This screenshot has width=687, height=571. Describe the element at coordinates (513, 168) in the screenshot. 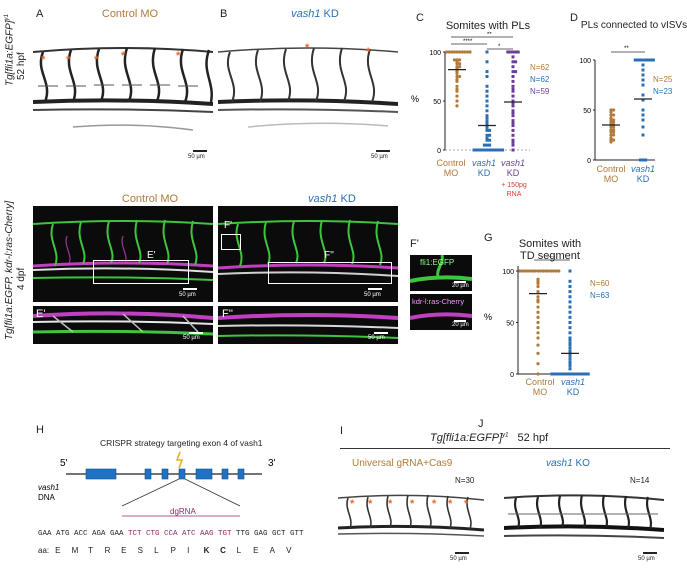

I see `chart-c-xlabel-3: vash1 KD` at that location.